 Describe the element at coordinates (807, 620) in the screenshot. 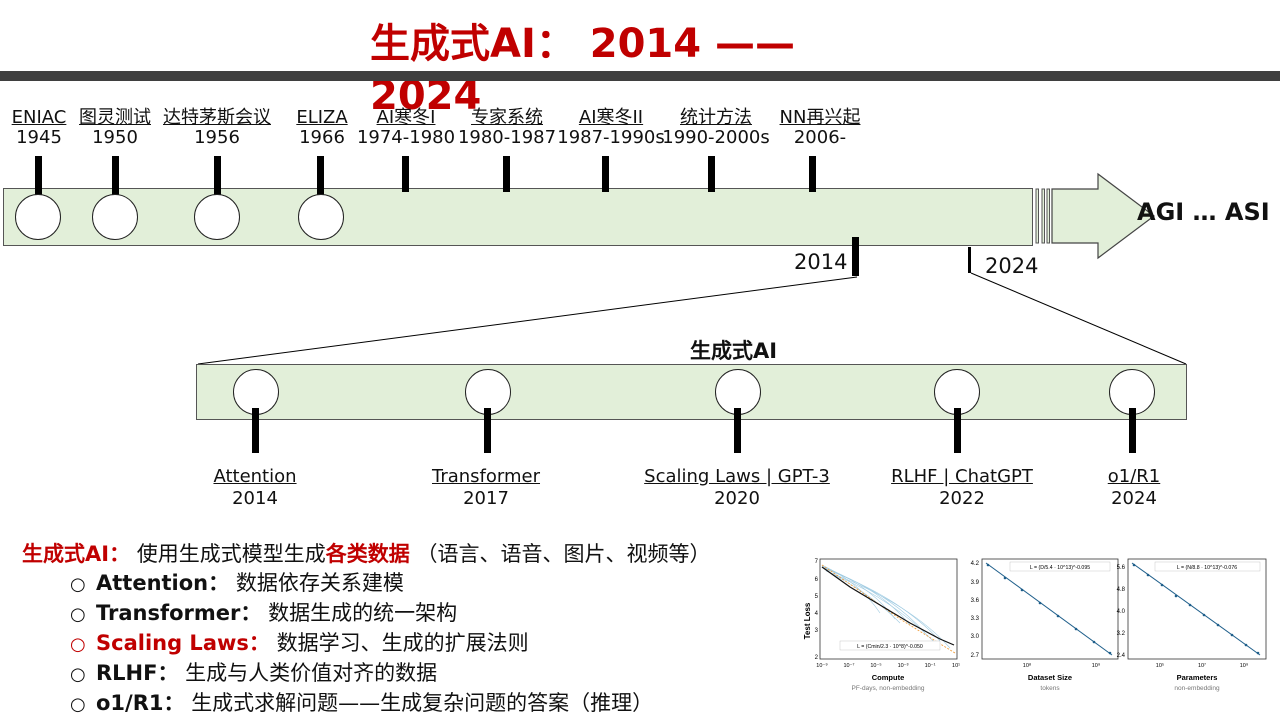

I see `chart-ylabel: Test Loss` at that location.